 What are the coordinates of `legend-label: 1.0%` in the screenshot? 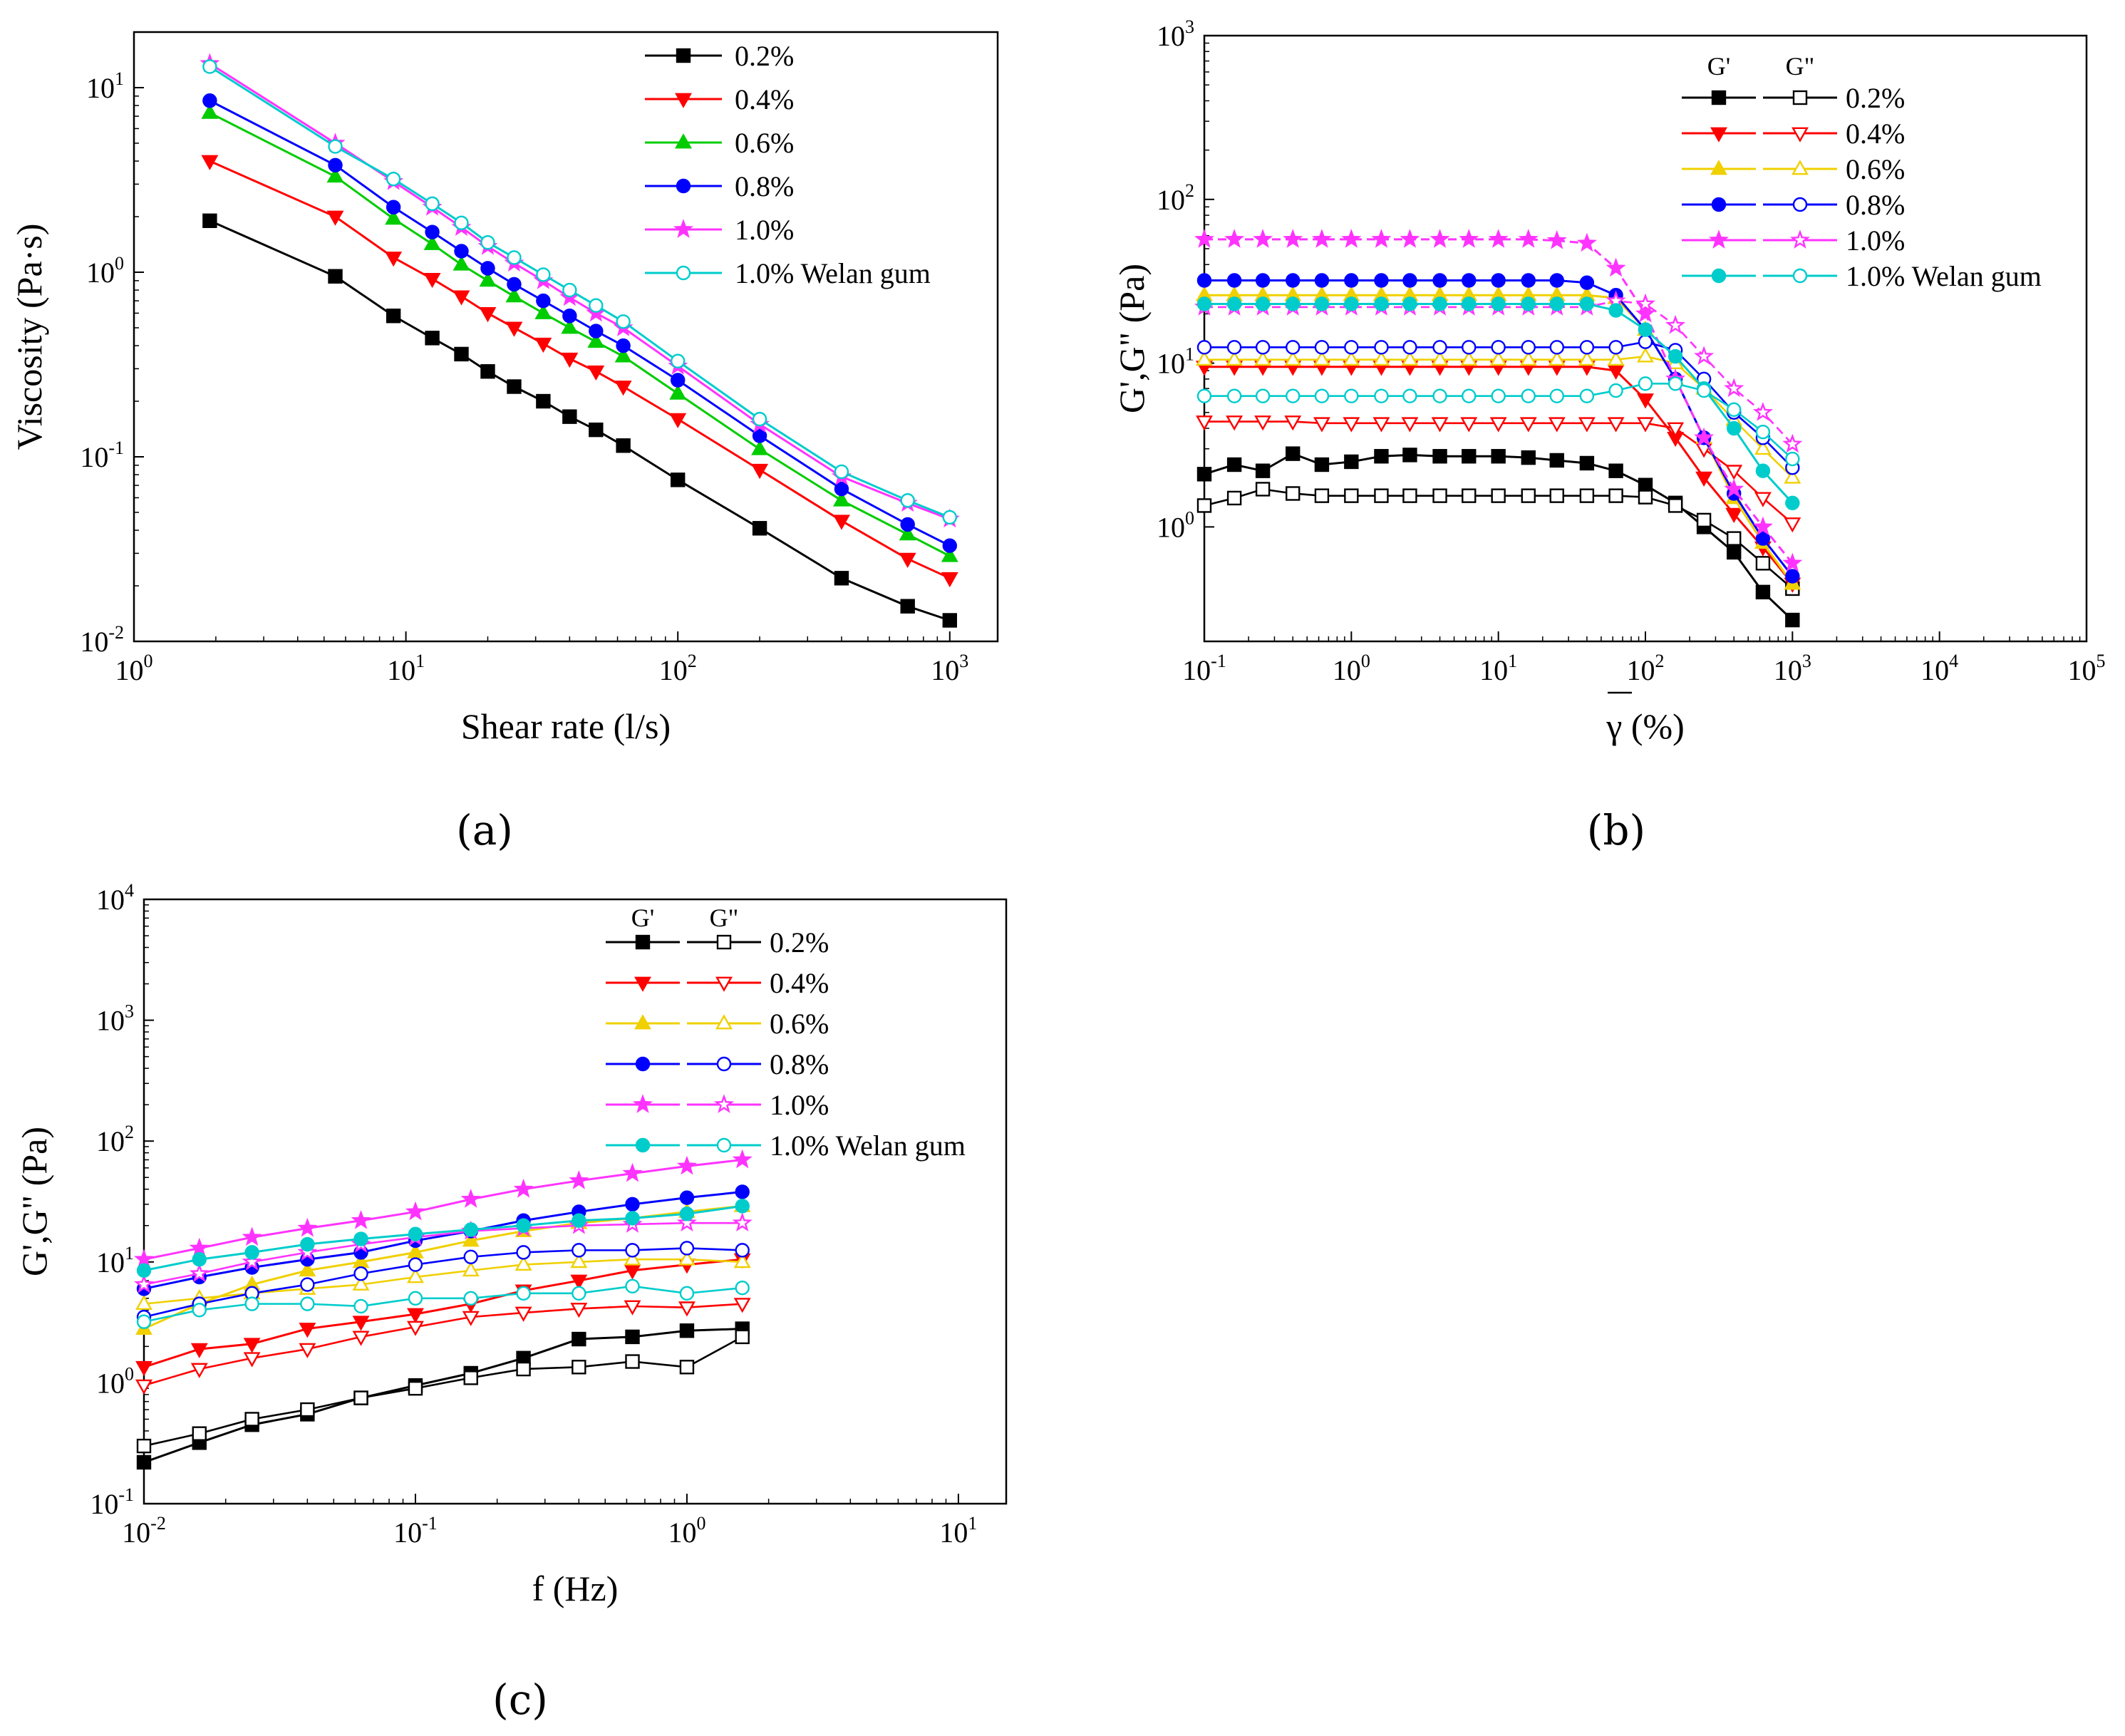 It's located at (764, 230).